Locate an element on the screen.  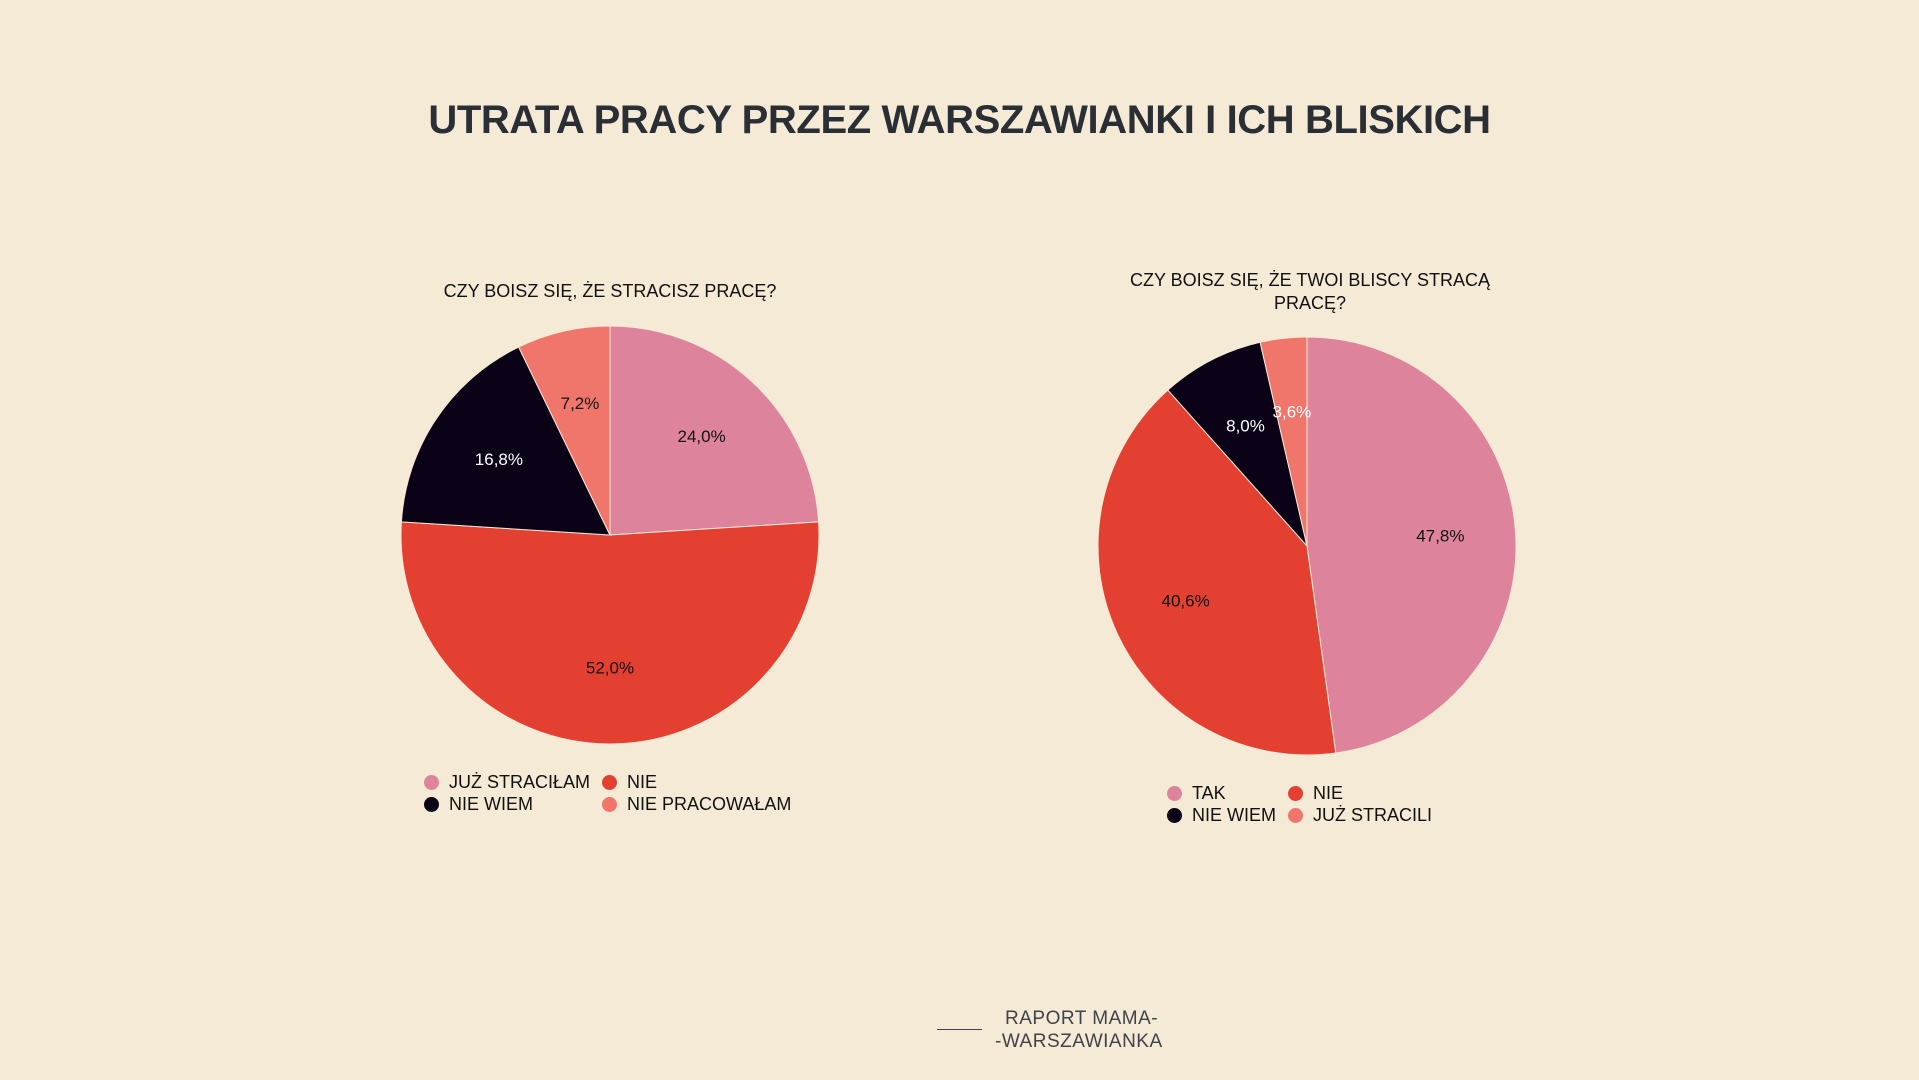
slice-label-nie-pracowalam: 7,2% is located at coordinates (580, 403).